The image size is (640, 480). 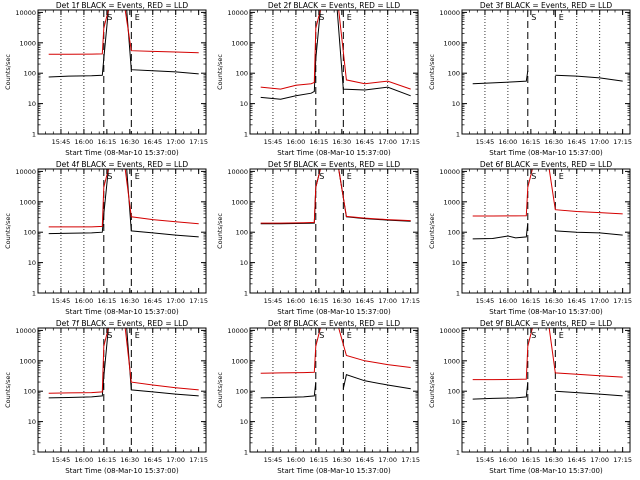 What do you see at coordinates (546, 164) in the screenshot?
I see `panel-title: Det 6f BLACK = Events, RED = LLD` at bounding box center [546, 164].